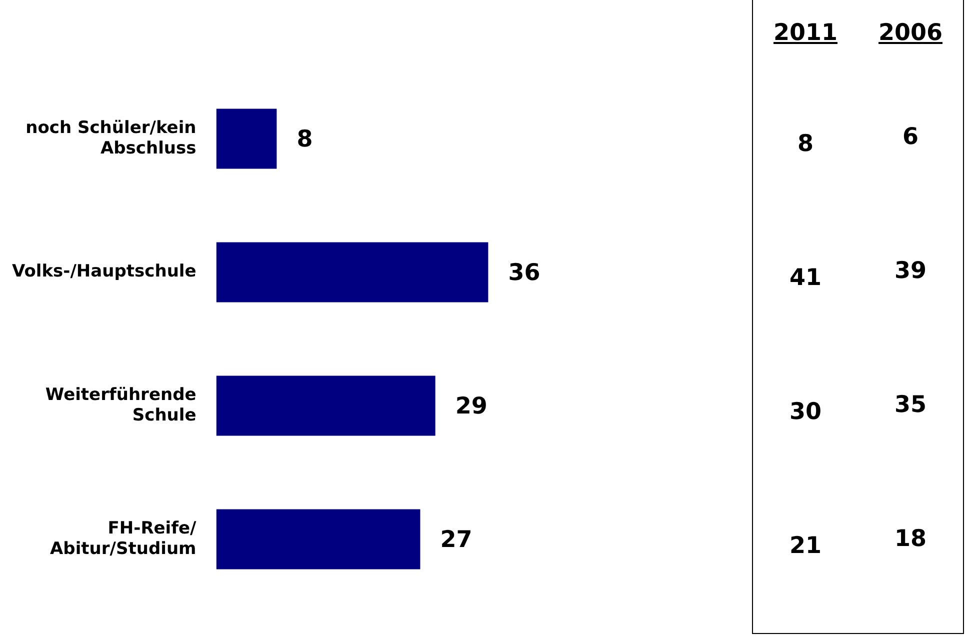 Image resolution: width=967 pixels, height=640 pixels. I want to click on data-label: 35, so click(910, 405).